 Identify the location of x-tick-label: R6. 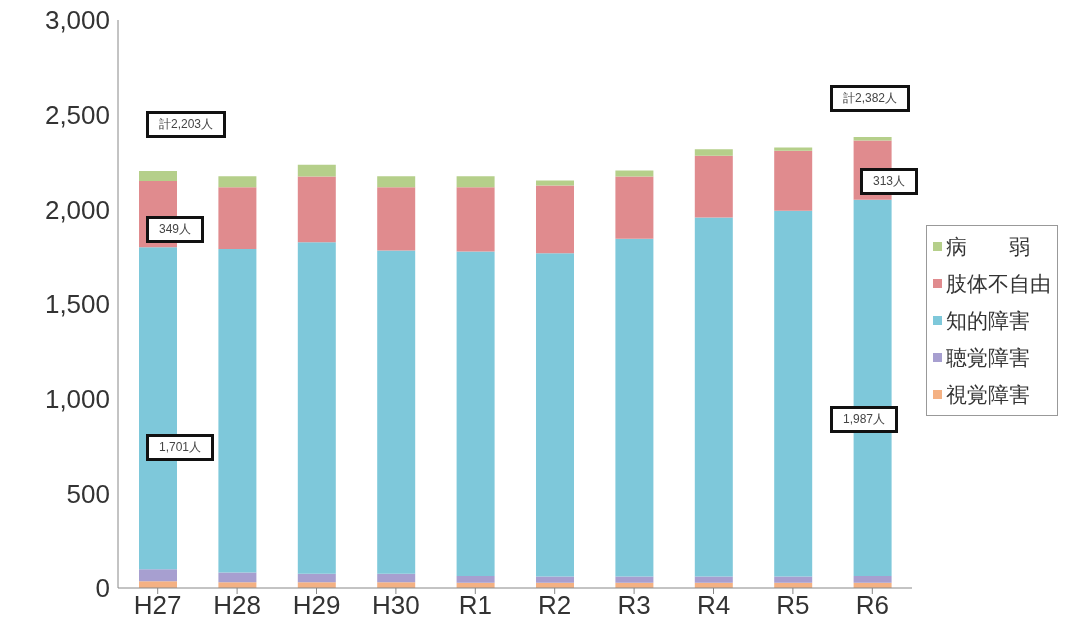
(872, 605).